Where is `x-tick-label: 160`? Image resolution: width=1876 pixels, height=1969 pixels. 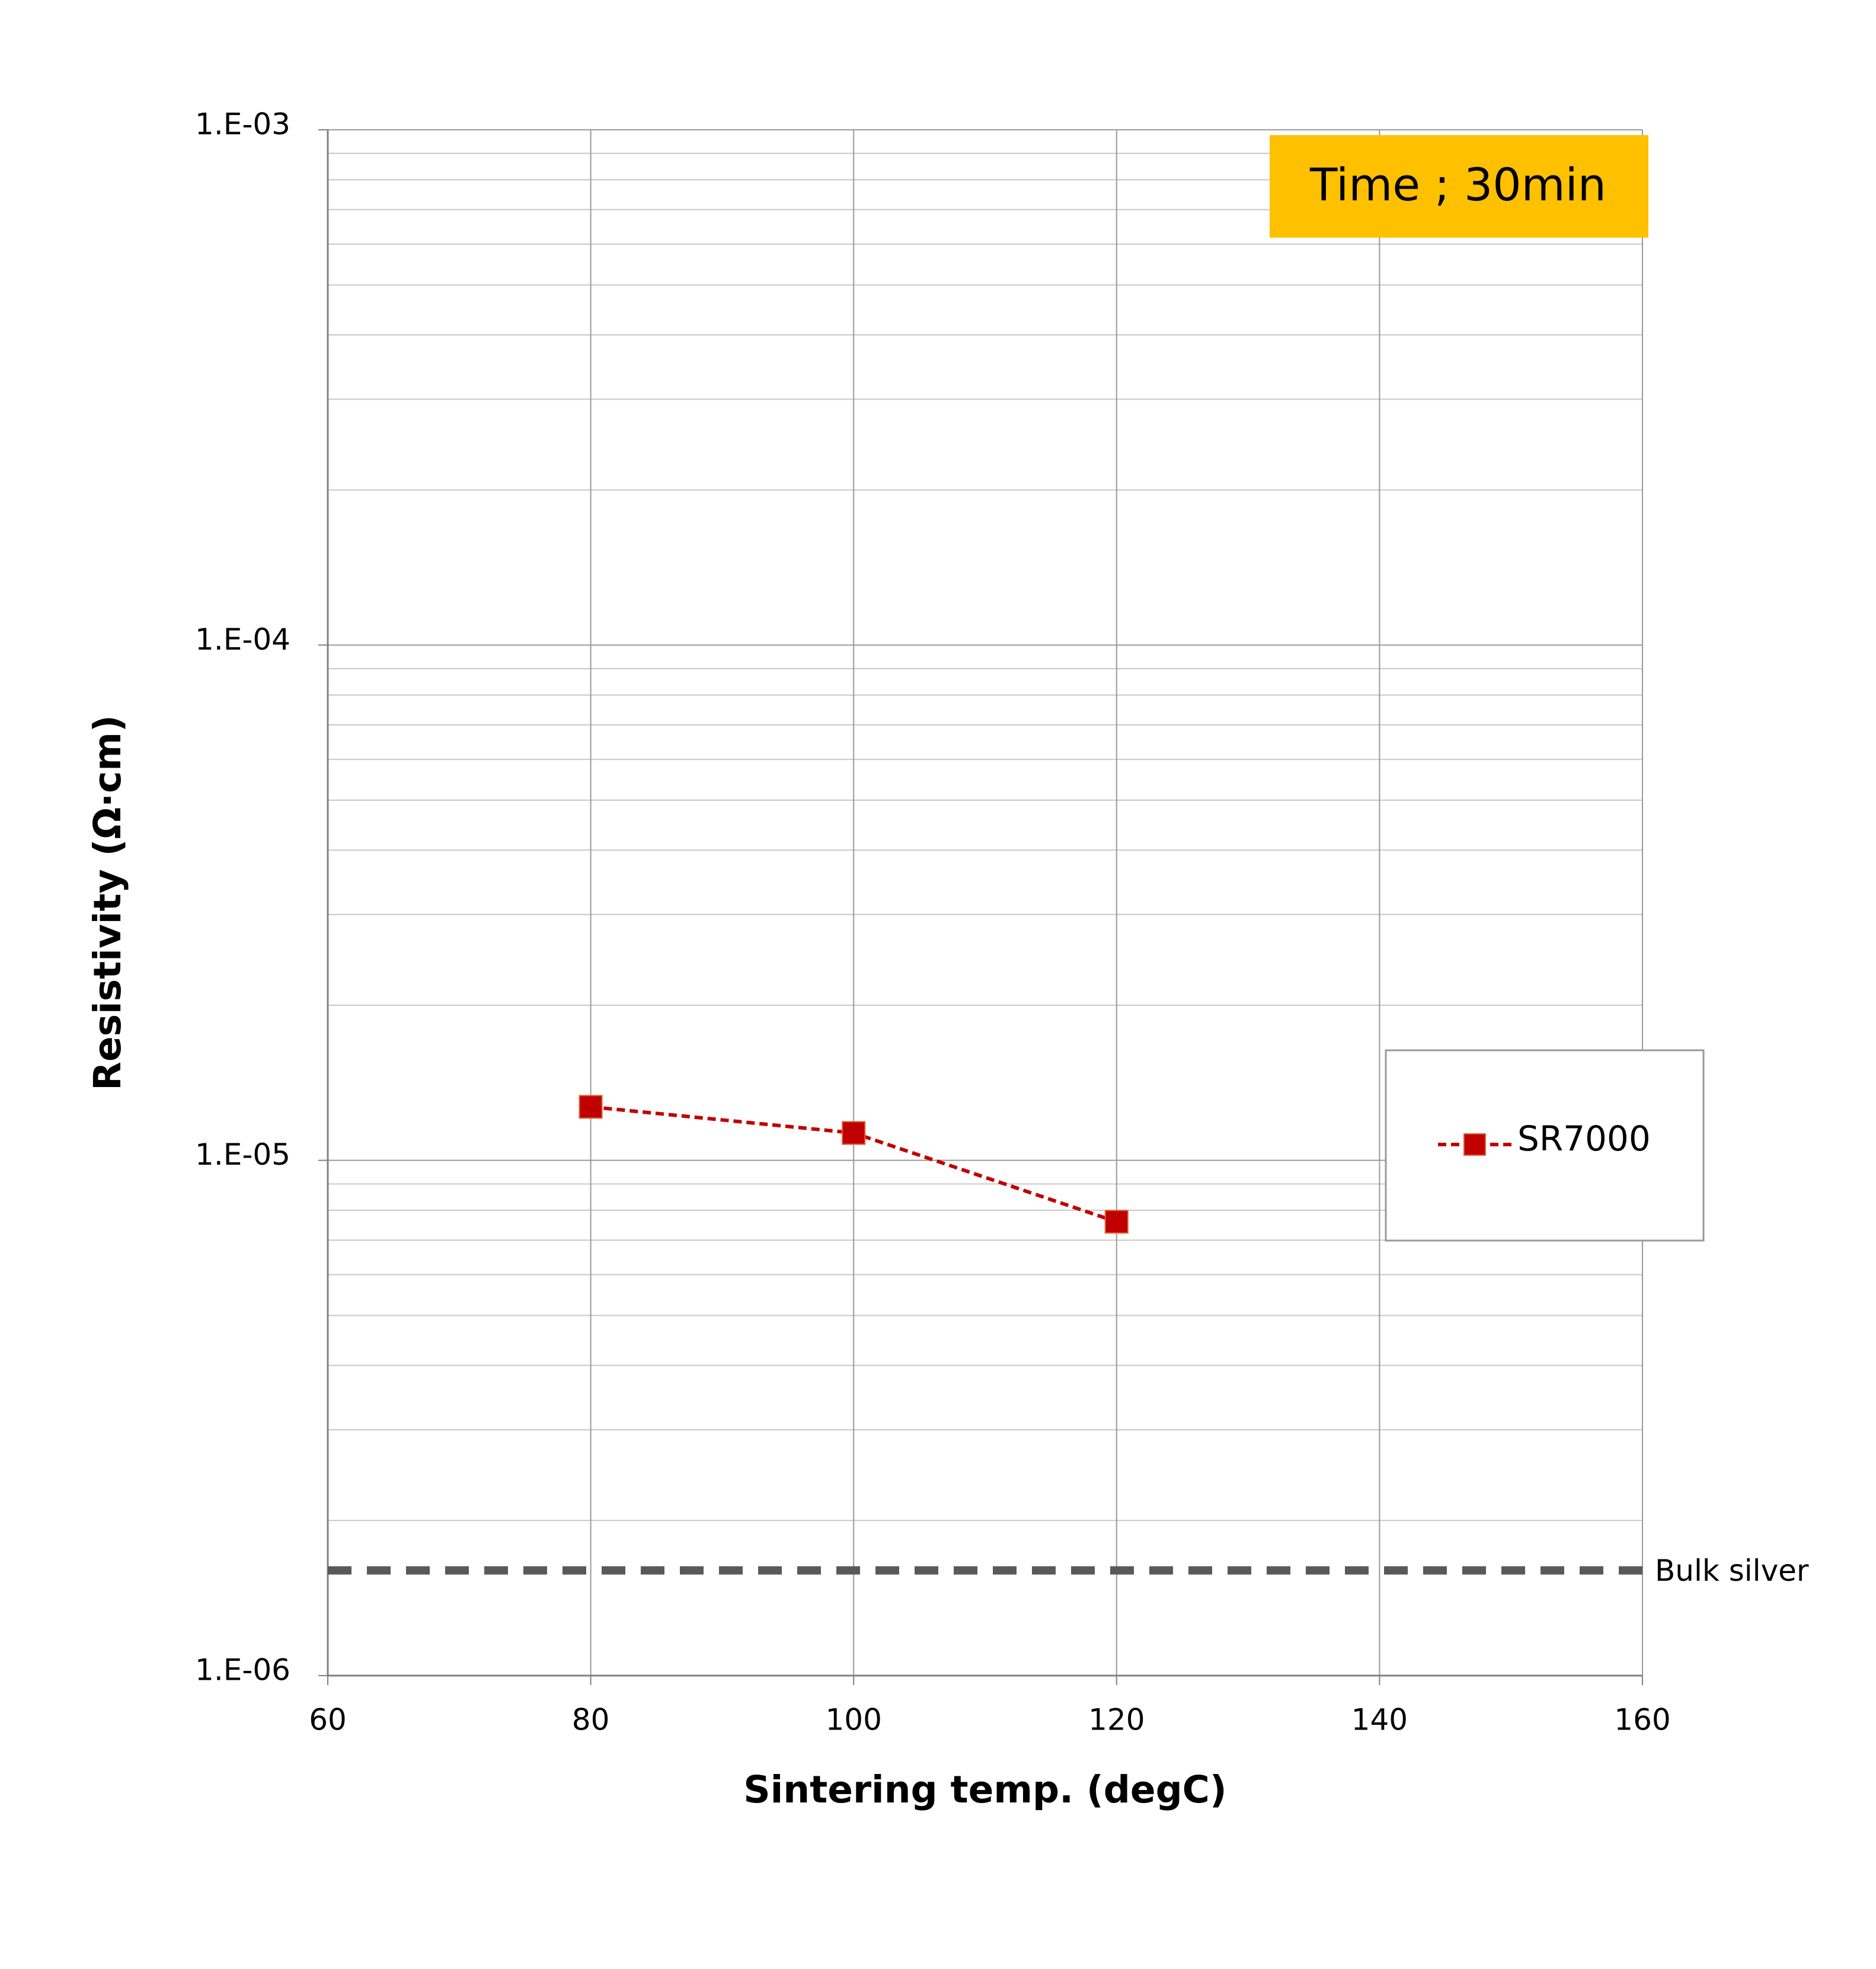
x-tick-label: 160 is located at coordinates (1642, 1720).